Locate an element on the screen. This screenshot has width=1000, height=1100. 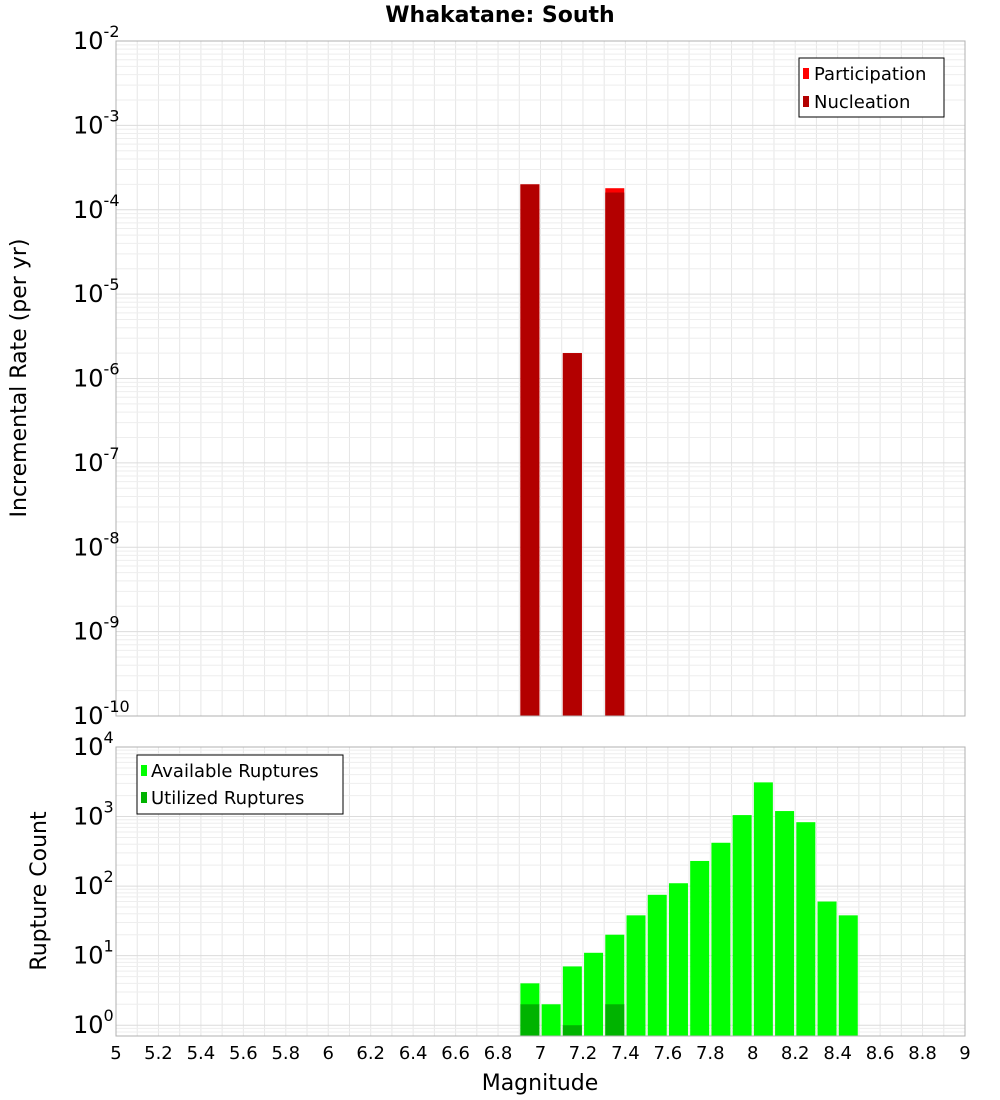
bottom-y-tick-exp: 3 is located at coordinates (109, 807).